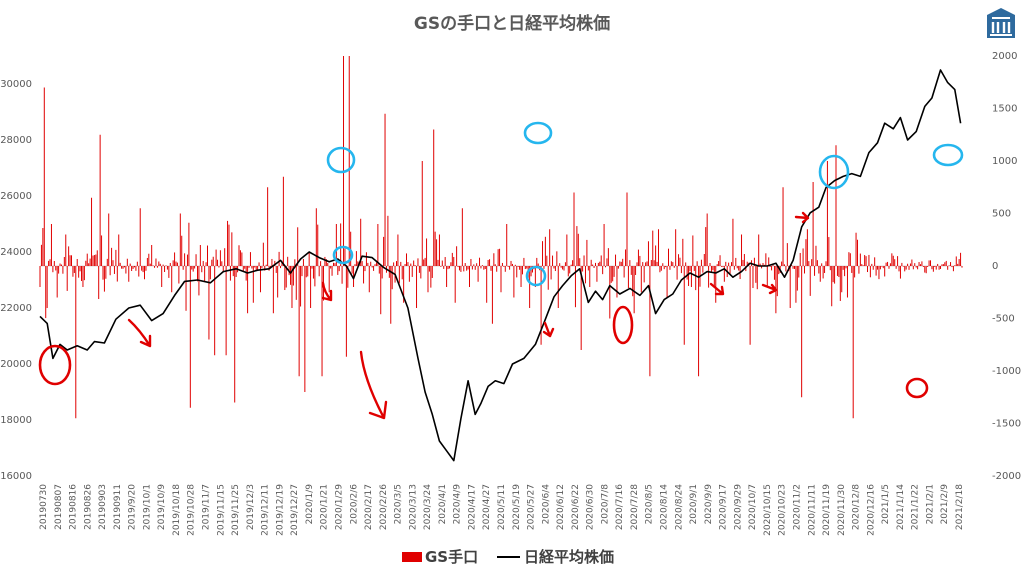 Image resolution: width=1024 pixels, height=575 pixels. Describe the element at coordinates (236, 510) in the screenshot. I see `x-tick-label: 2019/11/25` at that location.